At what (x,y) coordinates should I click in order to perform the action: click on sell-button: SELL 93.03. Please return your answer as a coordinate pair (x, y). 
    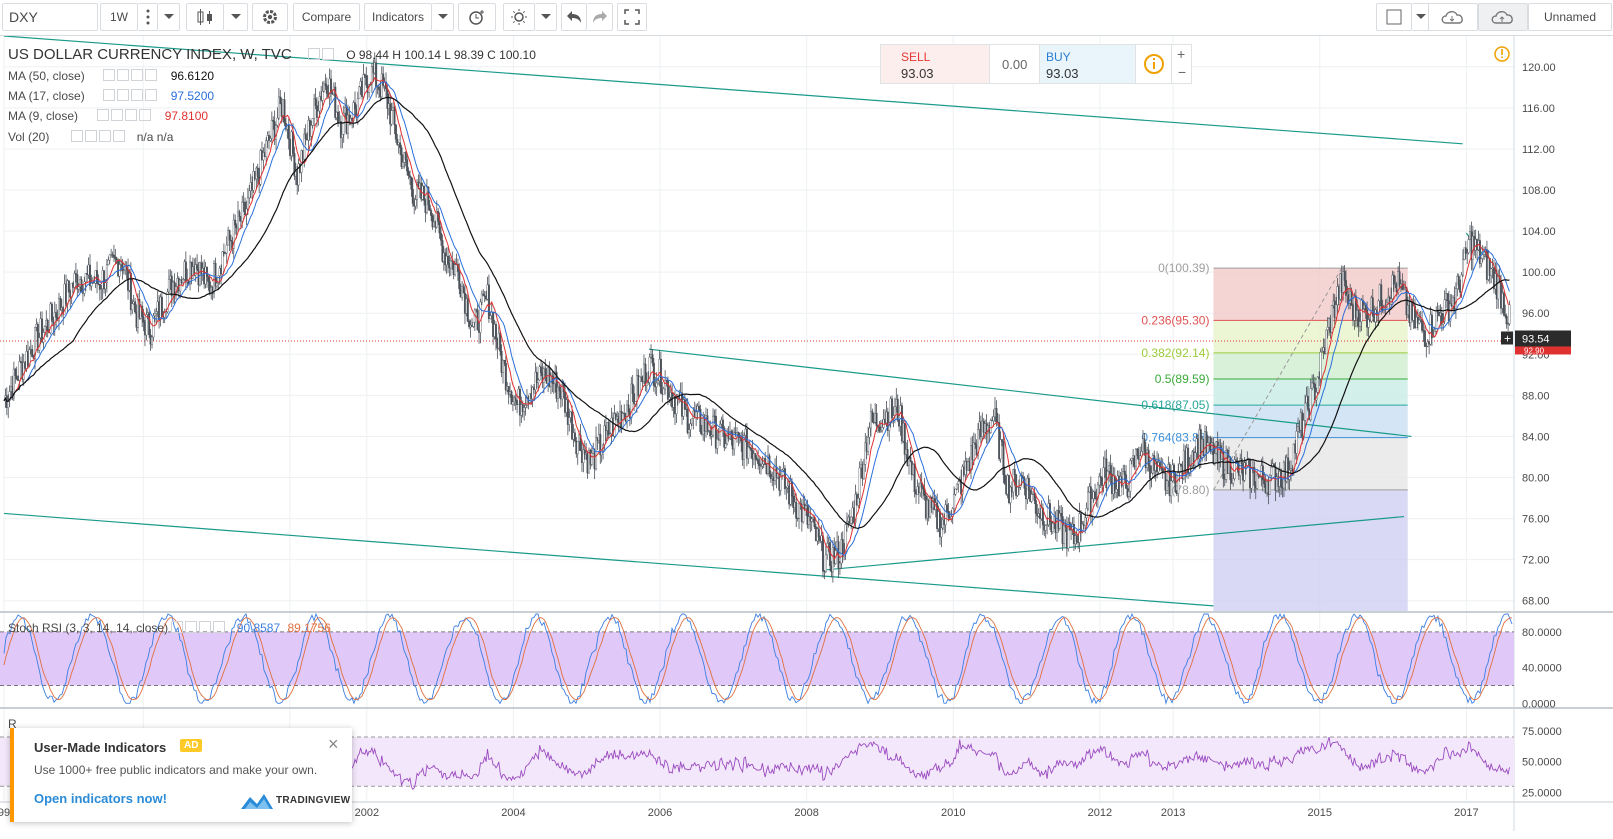
    Looking at the image, I should click on (935, 64).